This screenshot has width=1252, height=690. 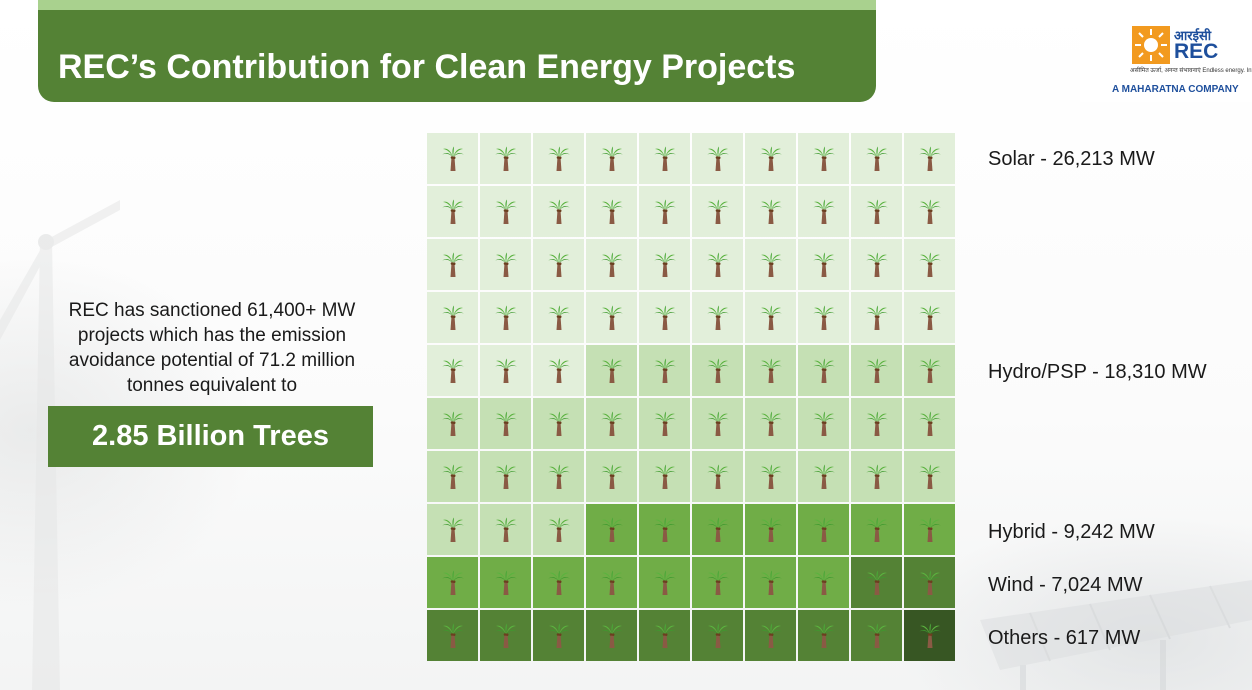 What do you see at coordinates (1151, 45) in the screenshot?
I see `sun-logo-icon` at bounding box center [1151, 45].